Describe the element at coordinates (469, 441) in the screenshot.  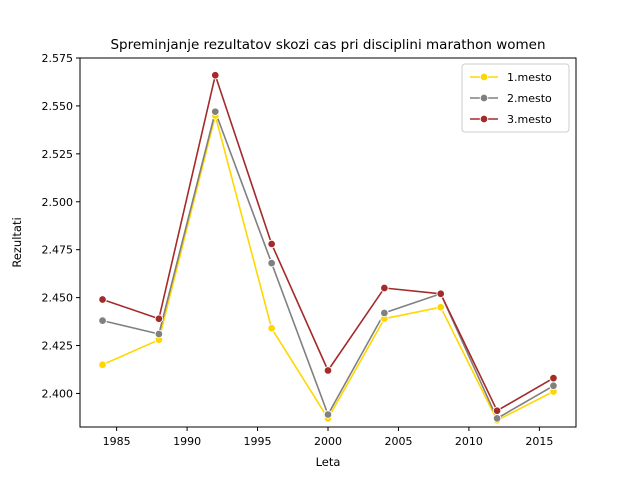
I see `x-tick-label: 2010` at that location.